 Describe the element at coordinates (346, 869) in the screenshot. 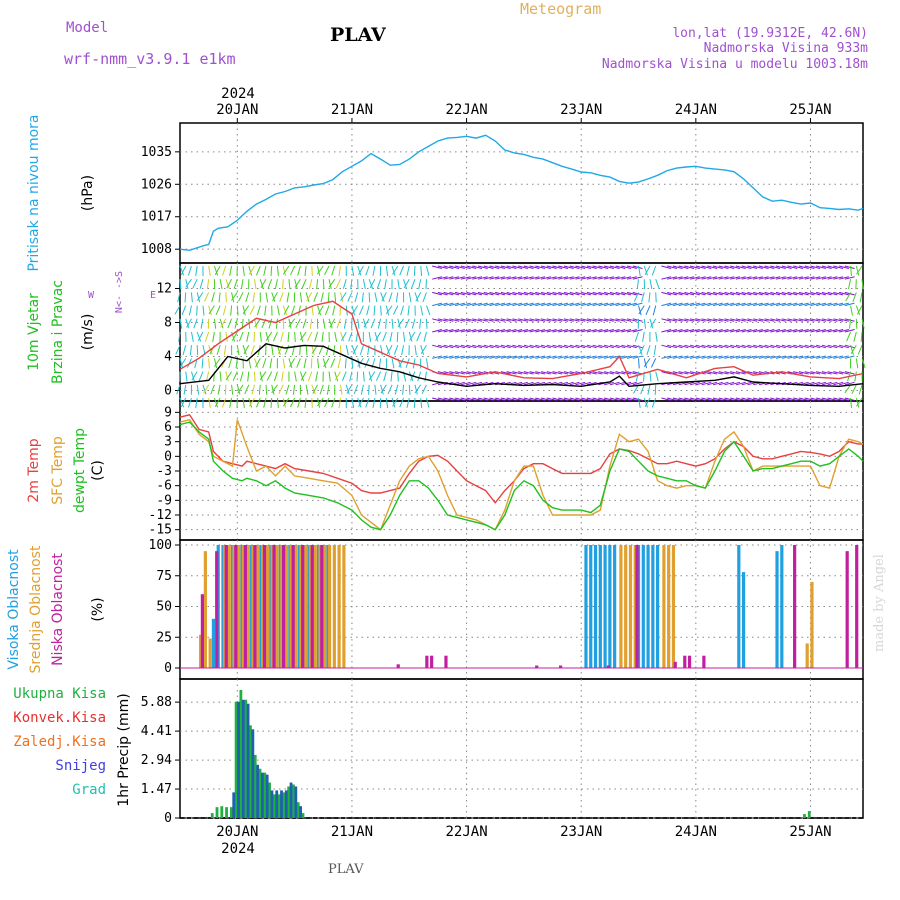

I see `footer-station: PLAV` at that location.